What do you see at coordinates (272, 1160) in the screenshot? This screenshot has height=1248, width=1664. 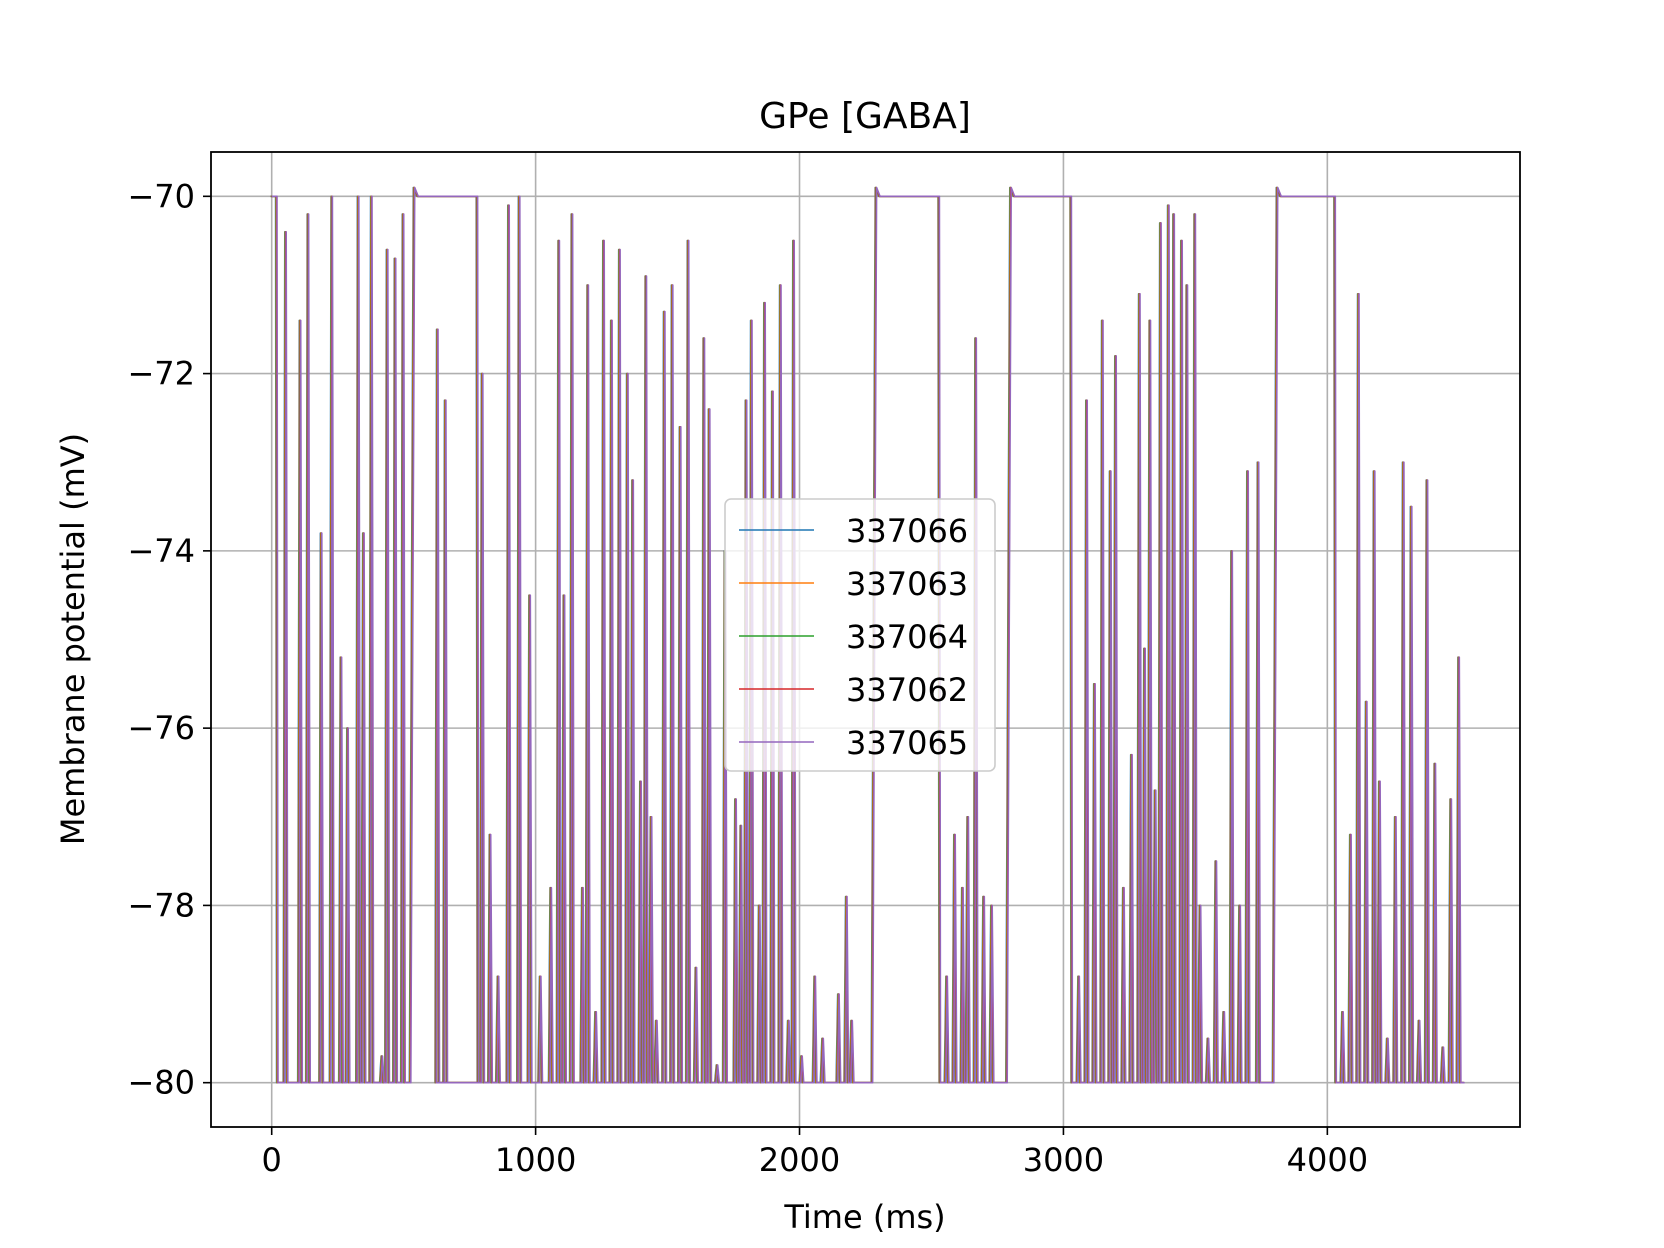 I see `x-tick-label: 0` at bounding box center [272, 1160].